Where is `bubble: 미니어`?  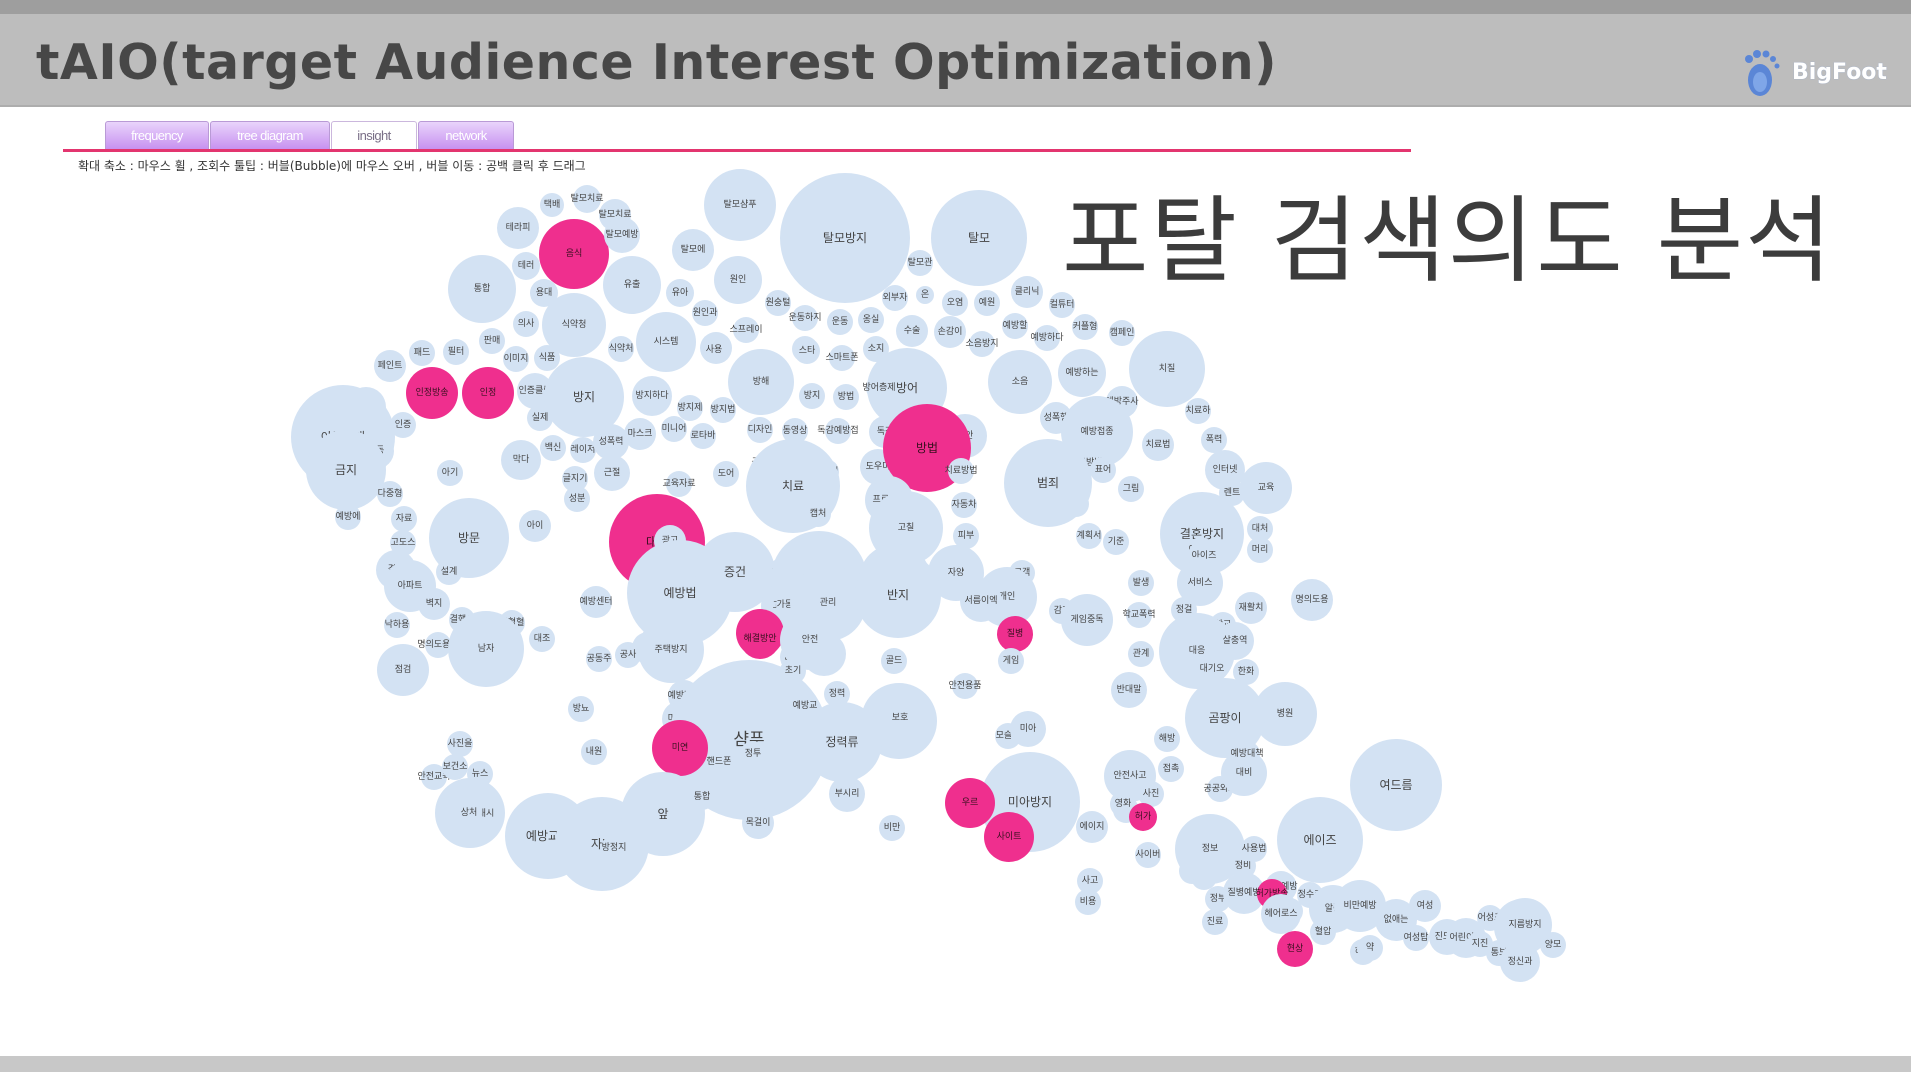 bubble: 미니어 is located at coordinates (674, 429).